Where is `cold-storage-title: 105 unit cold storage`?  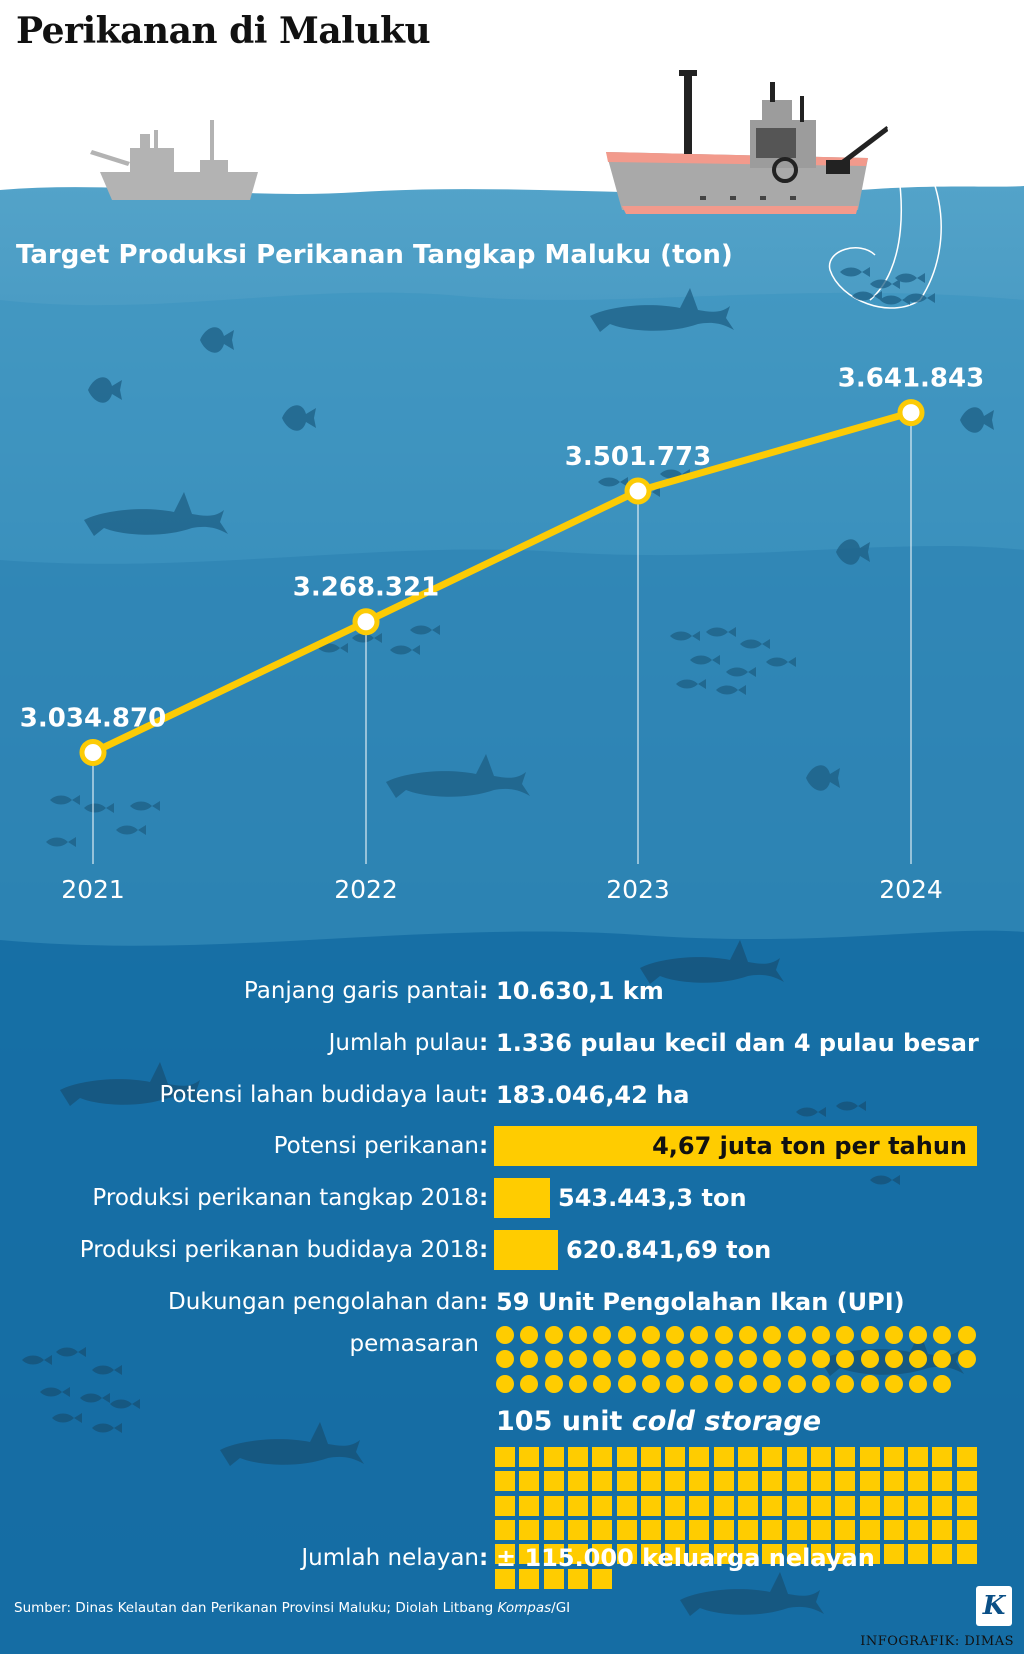
cold-storage-title: 105 unit cold storage is located at coordinates (658, 1421).